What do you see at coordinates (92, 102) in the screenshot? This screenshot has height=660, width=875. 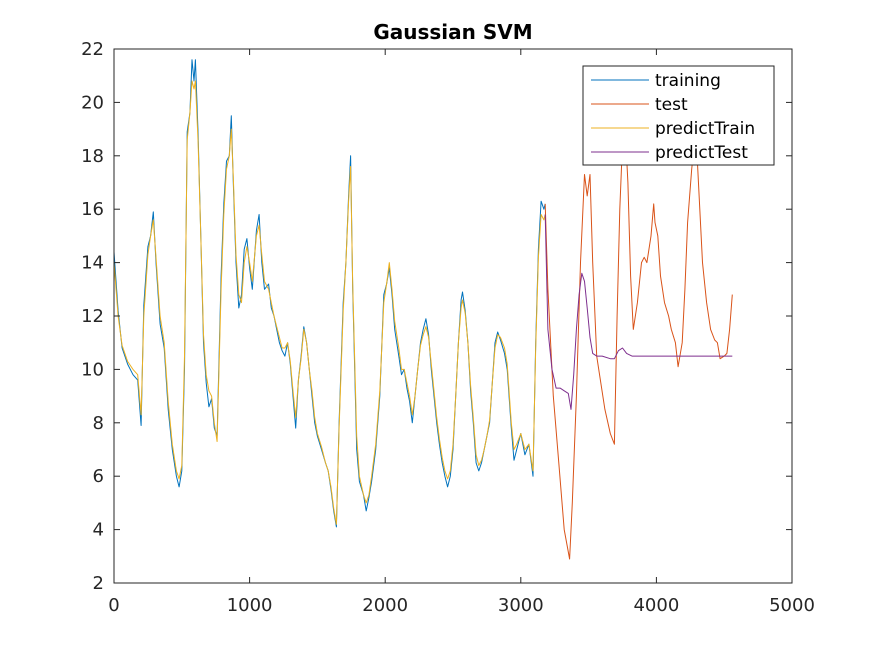 I see `y-tick-label: 20` at bounding box center [92, 102].